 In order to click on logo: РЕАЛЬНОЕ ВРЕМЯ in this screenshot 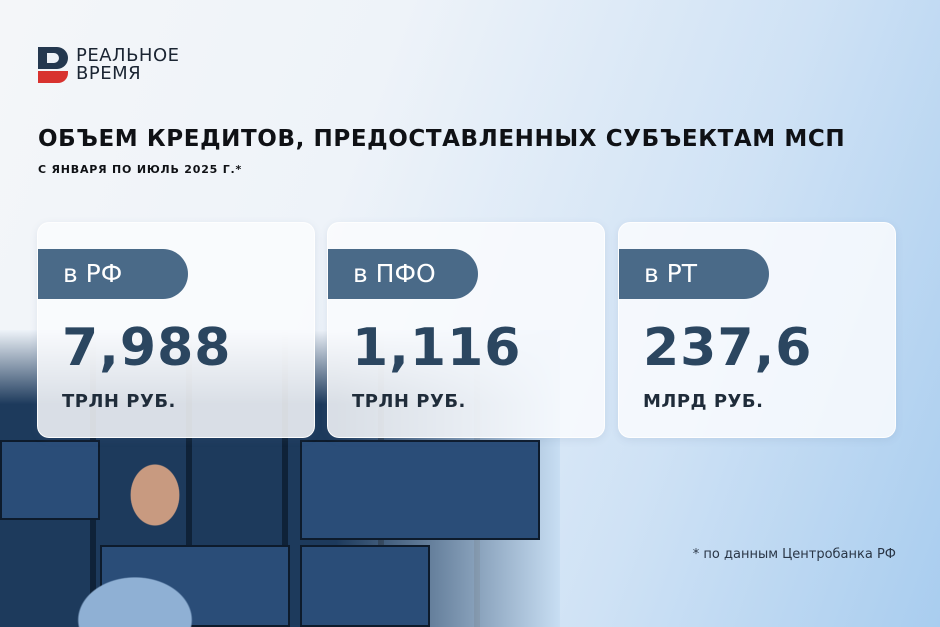, I will do `click(109, 65)`.